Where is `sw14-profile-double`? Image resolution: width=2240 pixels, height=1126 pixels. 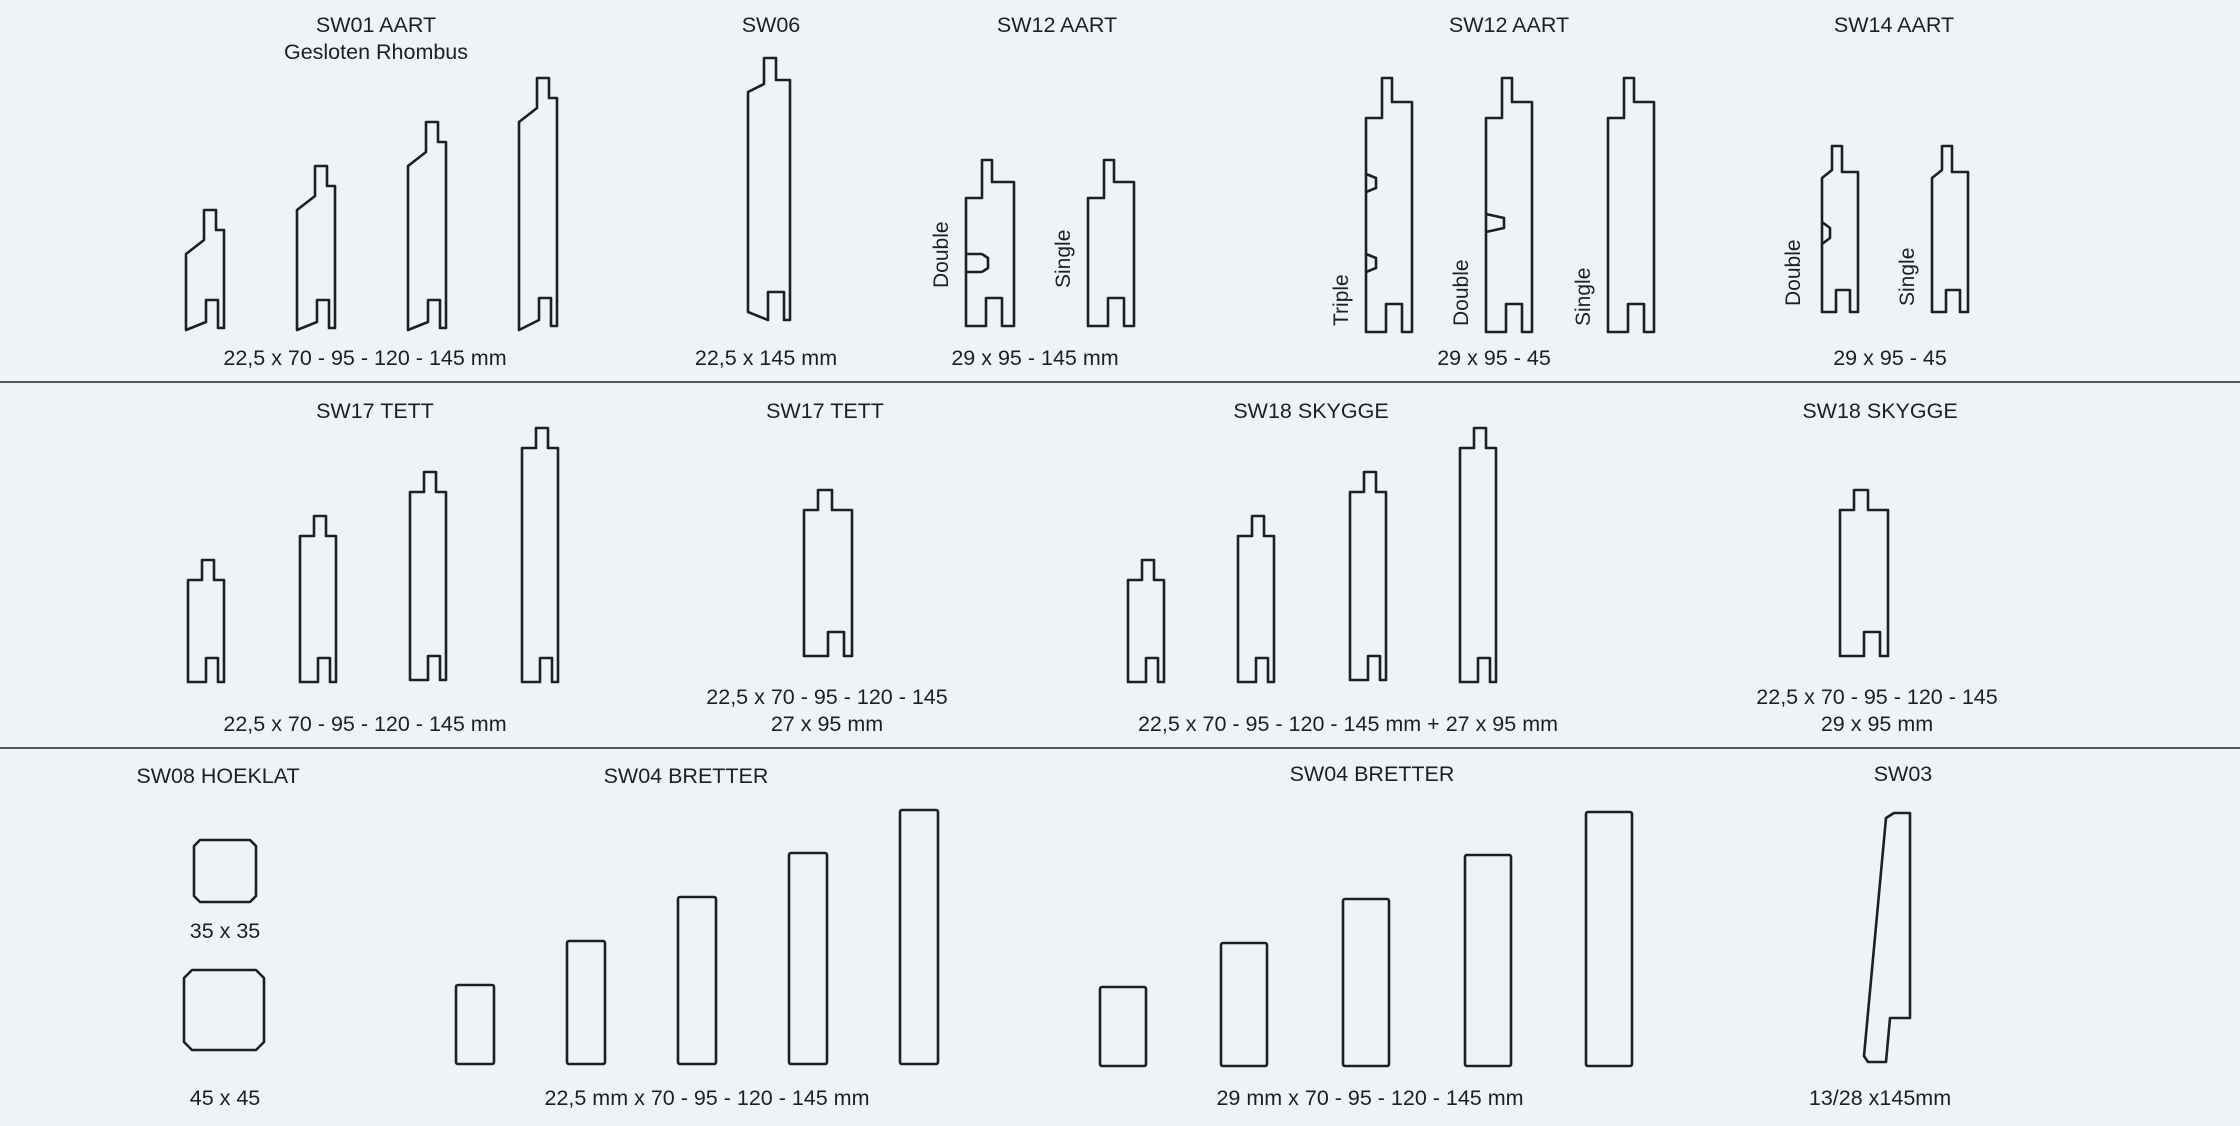
sw14-profile-double is located at coordinates (1840, 229).